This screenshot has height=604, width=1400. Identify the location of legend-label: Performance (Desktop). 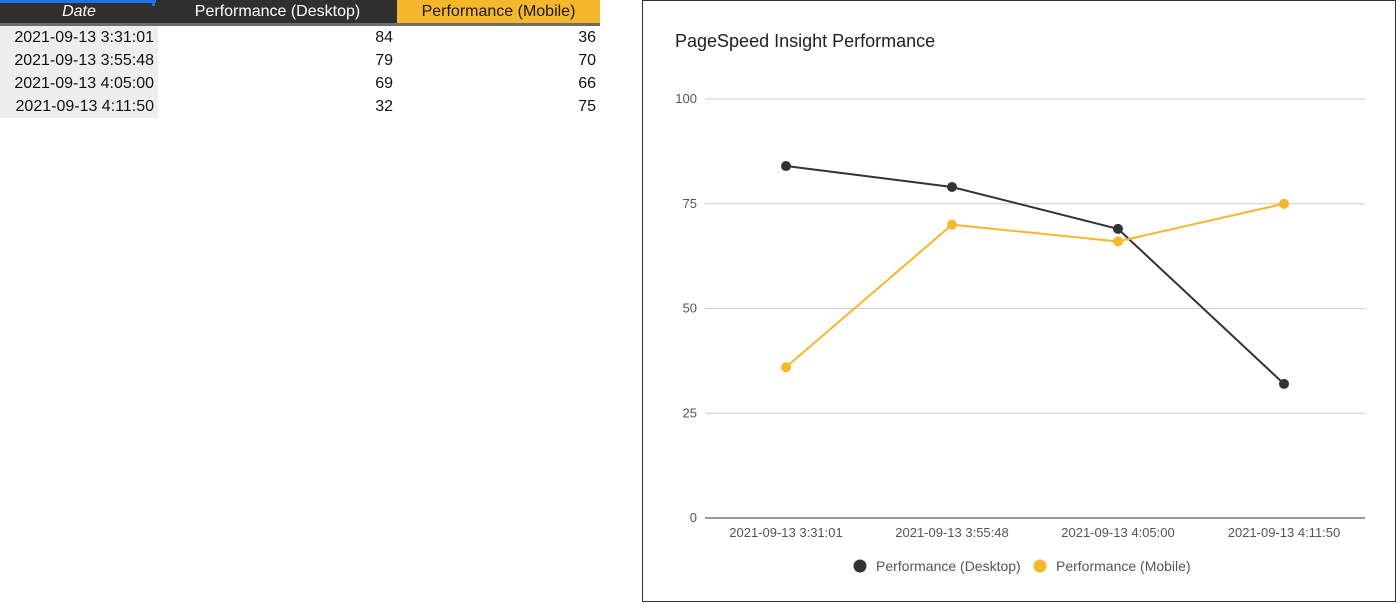
(948, 566).